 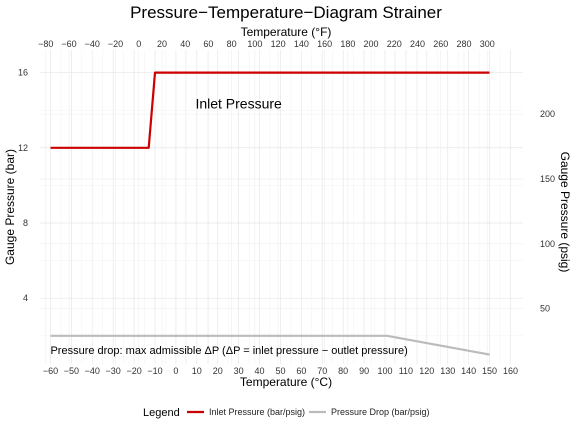 What do you see at coordinates (260, 371) in the screenshot?
I see `x-tick-label: 40` at bounding box center [260, 371].